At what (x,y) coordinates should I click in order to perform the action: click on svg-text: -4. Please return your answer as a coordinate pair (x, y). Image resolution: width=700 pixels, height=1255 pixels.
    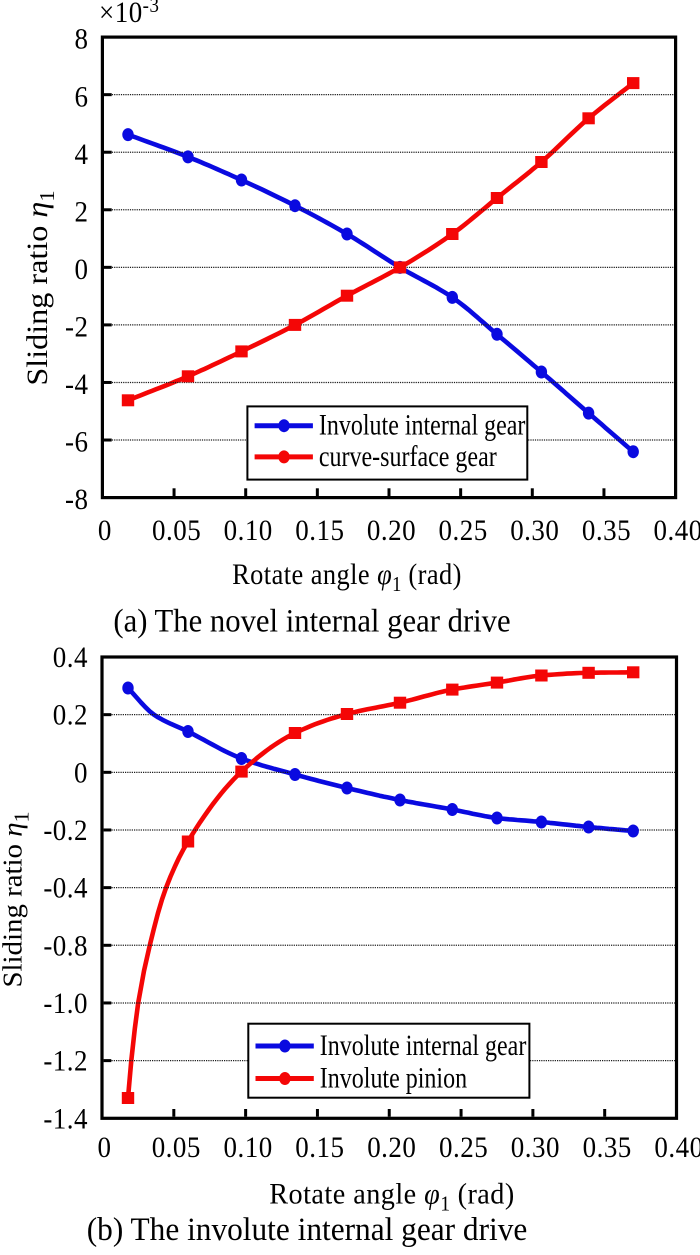
    Looking at the image, I should click on (76, 385).